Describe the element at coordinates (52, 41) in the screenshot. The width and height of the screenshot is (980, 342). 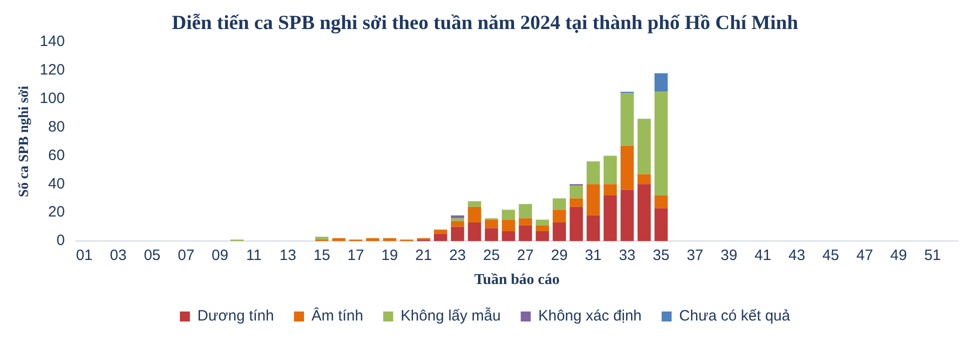
I see `y-tick-label: 140` at that location.